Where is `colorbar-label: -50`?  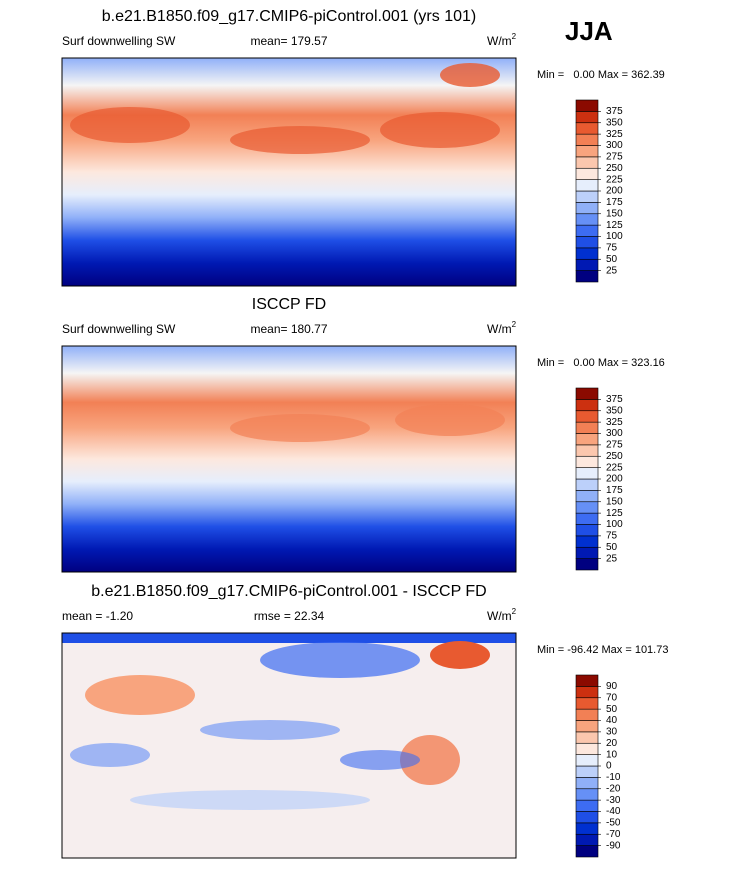 colorbar-label: -50 is located at coordinates (613, 823).